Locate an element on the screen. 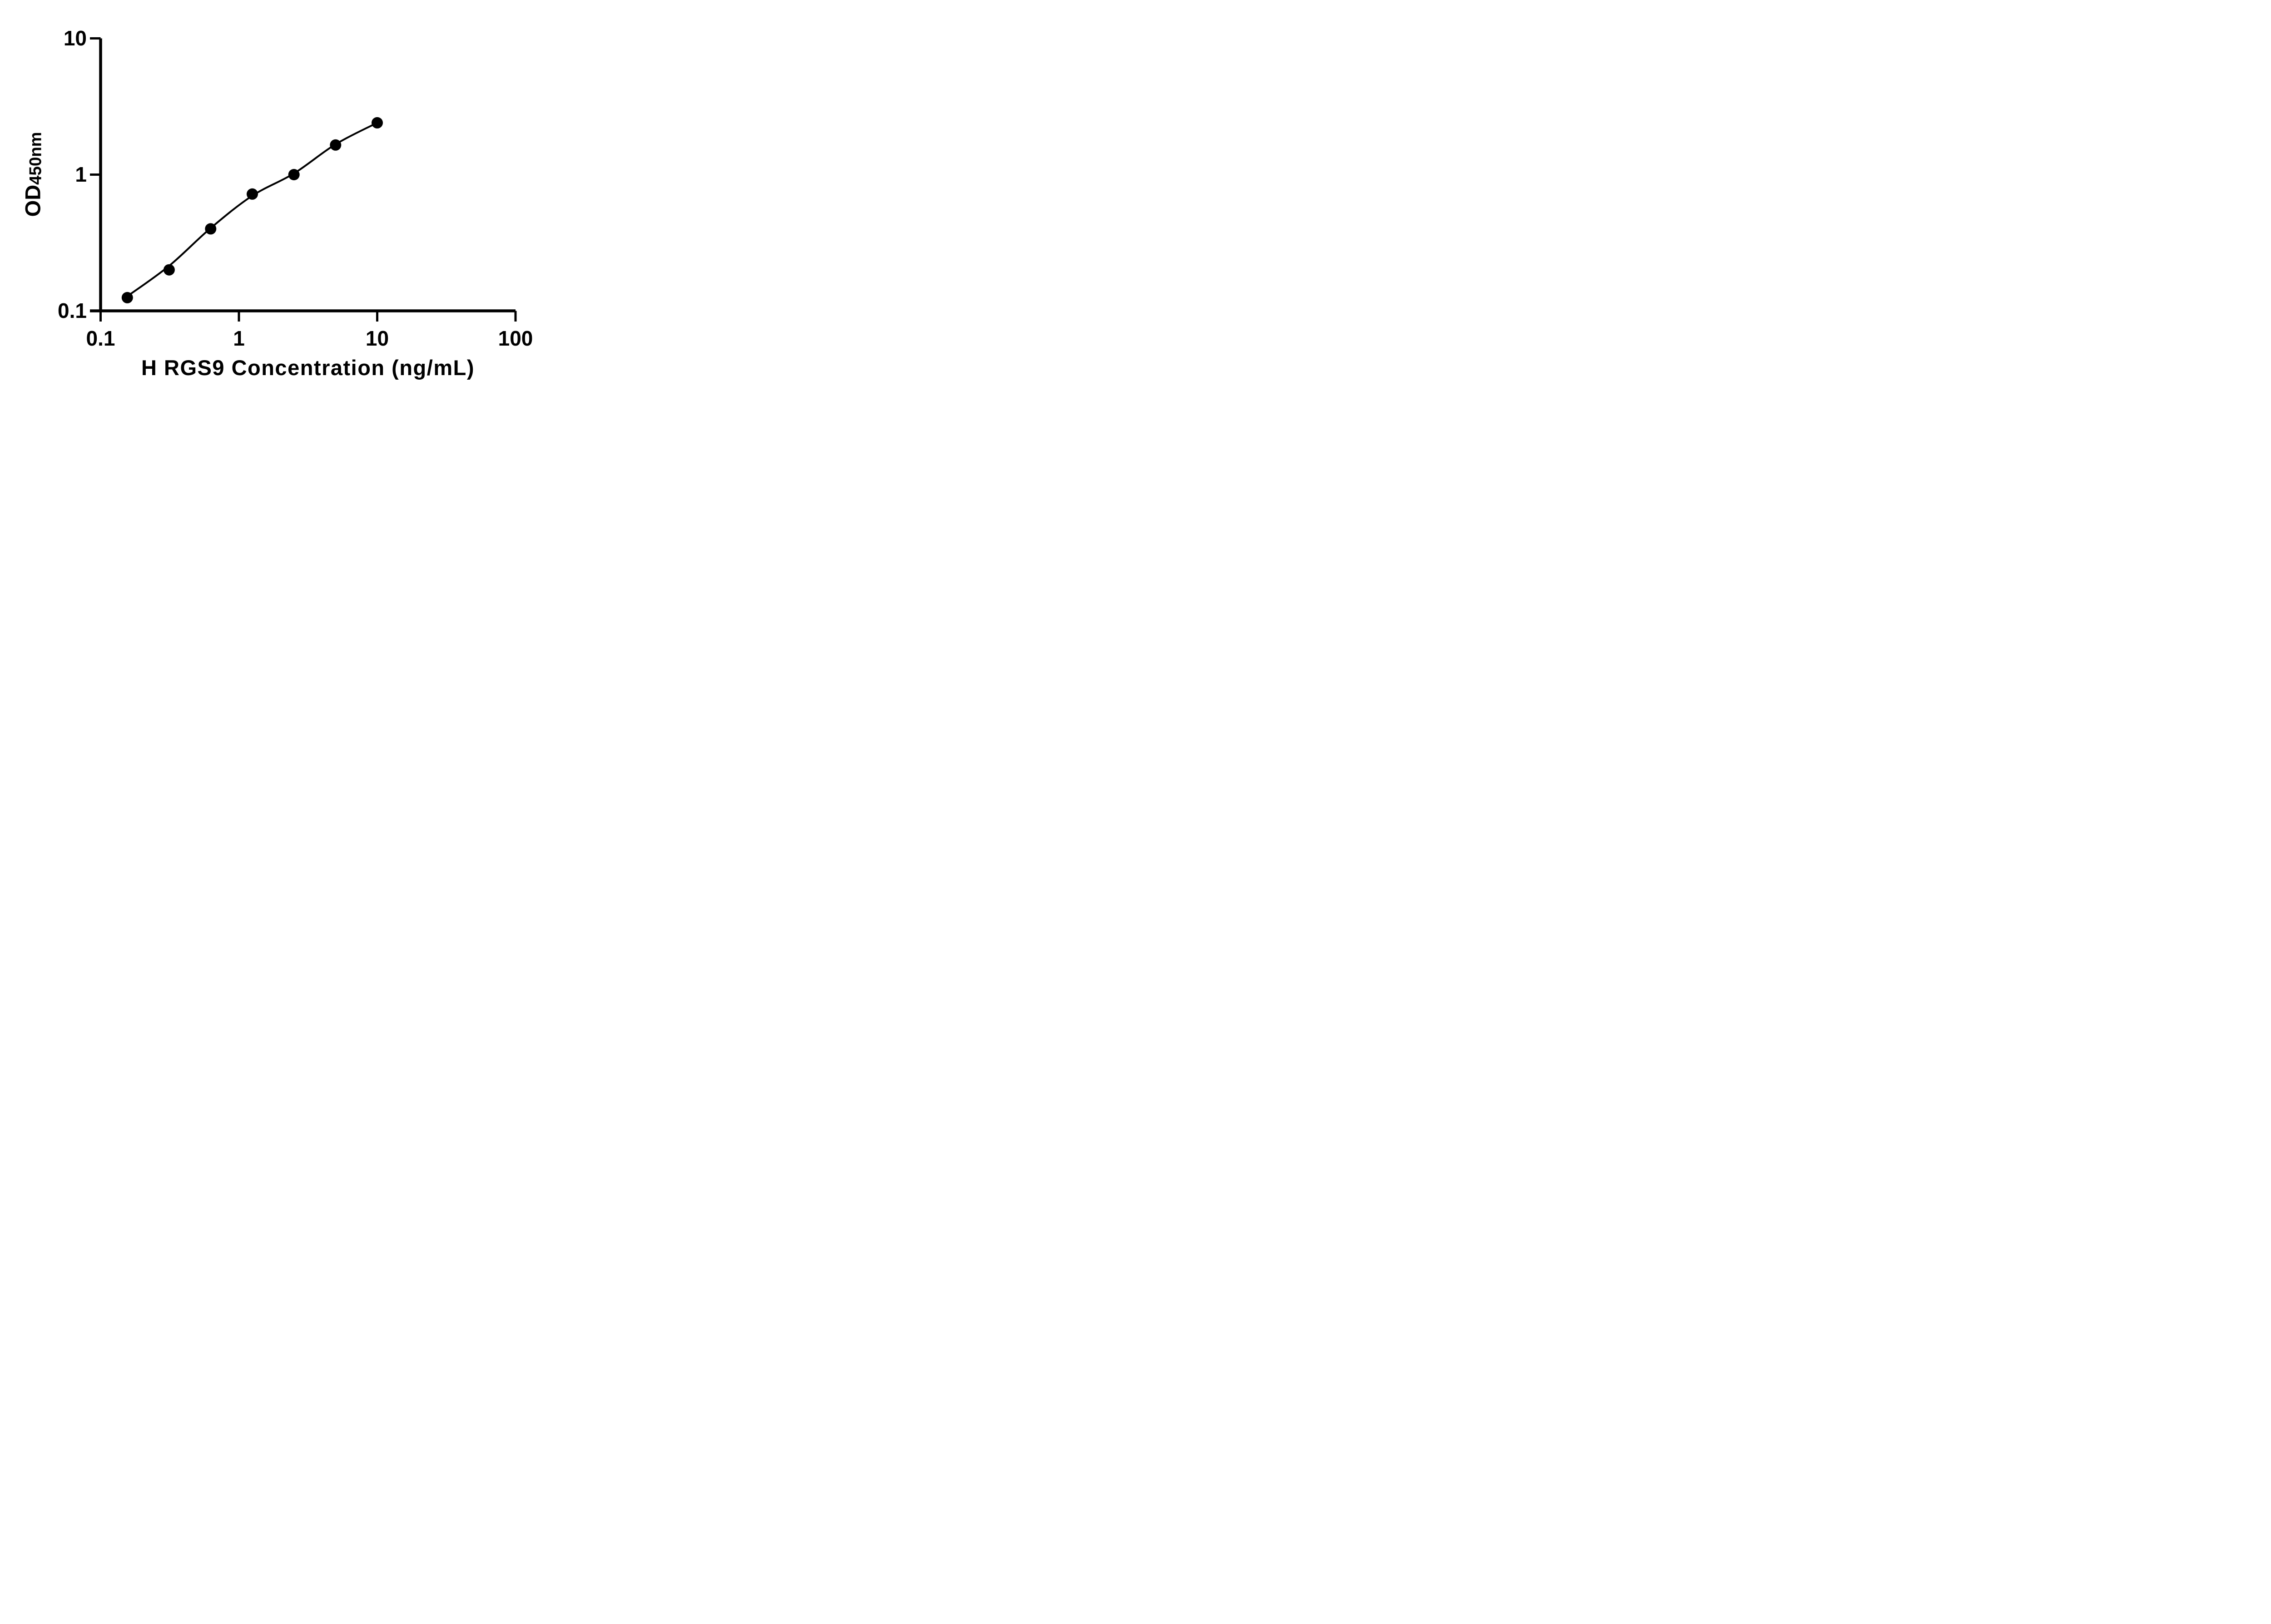 The image size is (2271, 1624). y-tick-label-10: 10 is located at coordinates (75, 38).